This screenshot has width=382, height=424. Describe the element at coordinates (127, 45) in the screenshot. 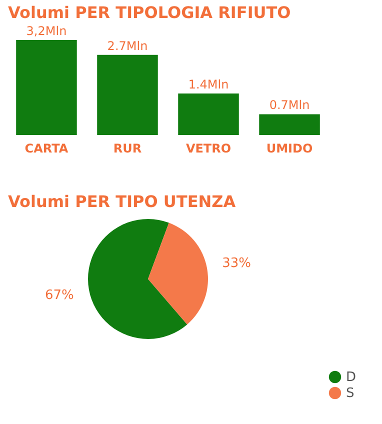

I see `data-label: 2.7Mln` at that location.